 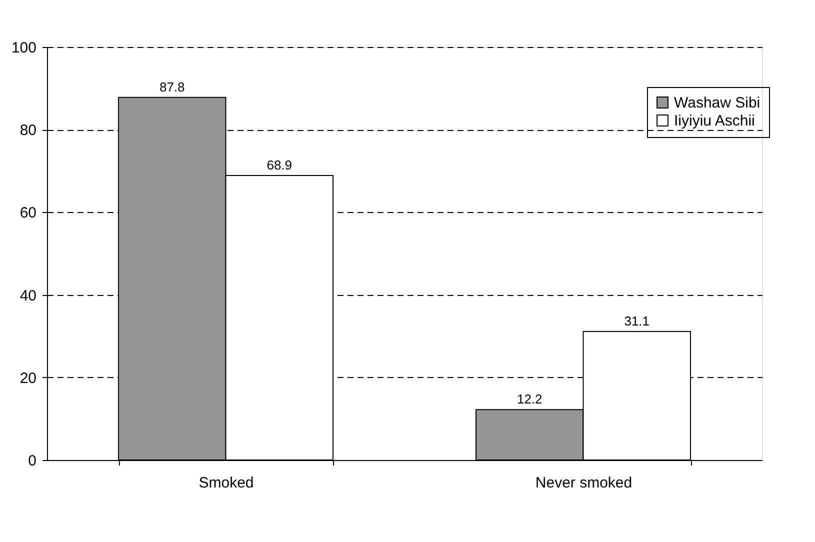 I want to click on legend-label: Iiyiyiu Aschii, so click(x=714, y=121).